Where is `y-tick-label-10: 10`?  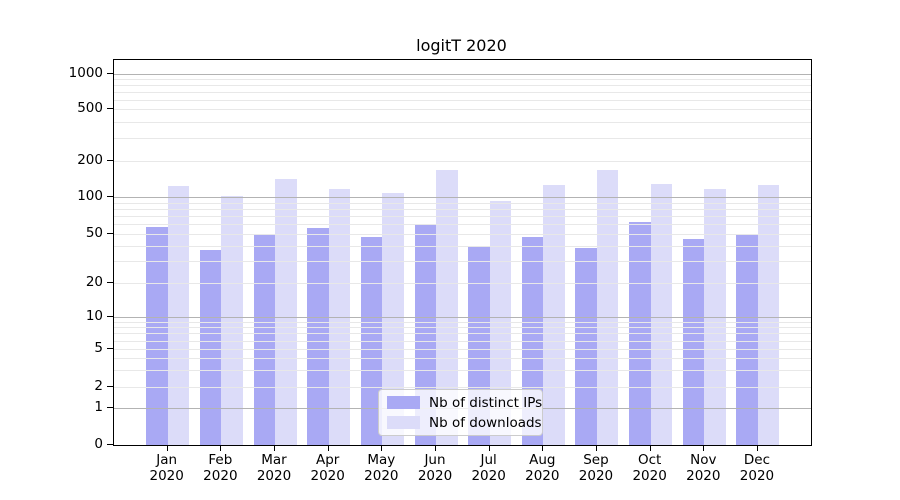
y-tick-label-10: 10 is located at coordinates (94, 316).